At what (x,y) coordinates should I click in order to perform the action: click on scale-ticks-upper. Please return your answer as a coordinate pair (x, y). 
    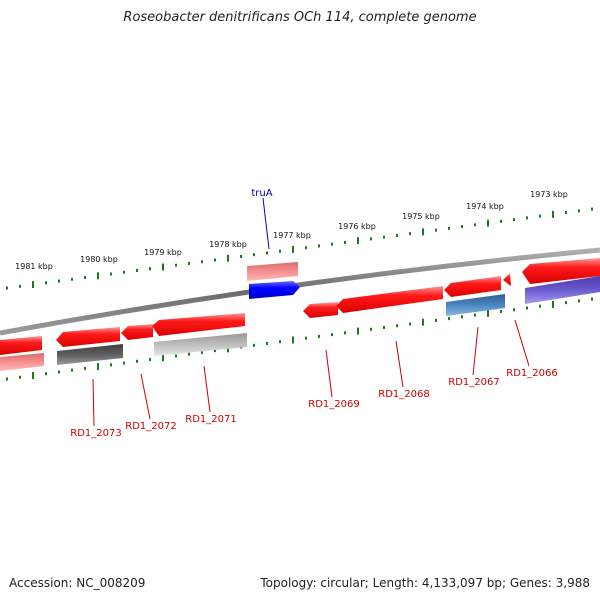
    Looking at the image, I should click on (299, 248).